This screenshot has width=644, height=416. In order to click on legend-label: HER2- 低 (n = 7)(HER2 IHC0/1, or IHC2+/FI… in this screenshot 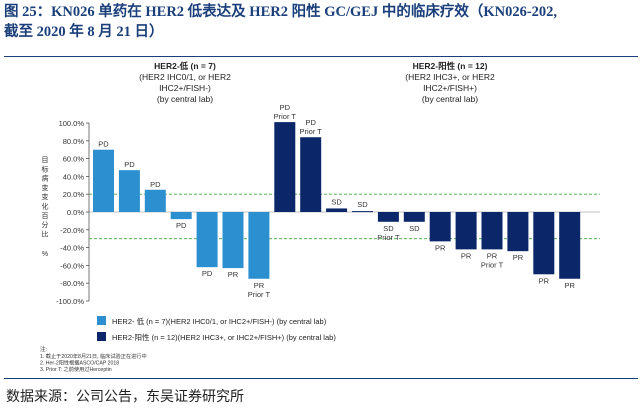, I will do `click(219, 321)`.